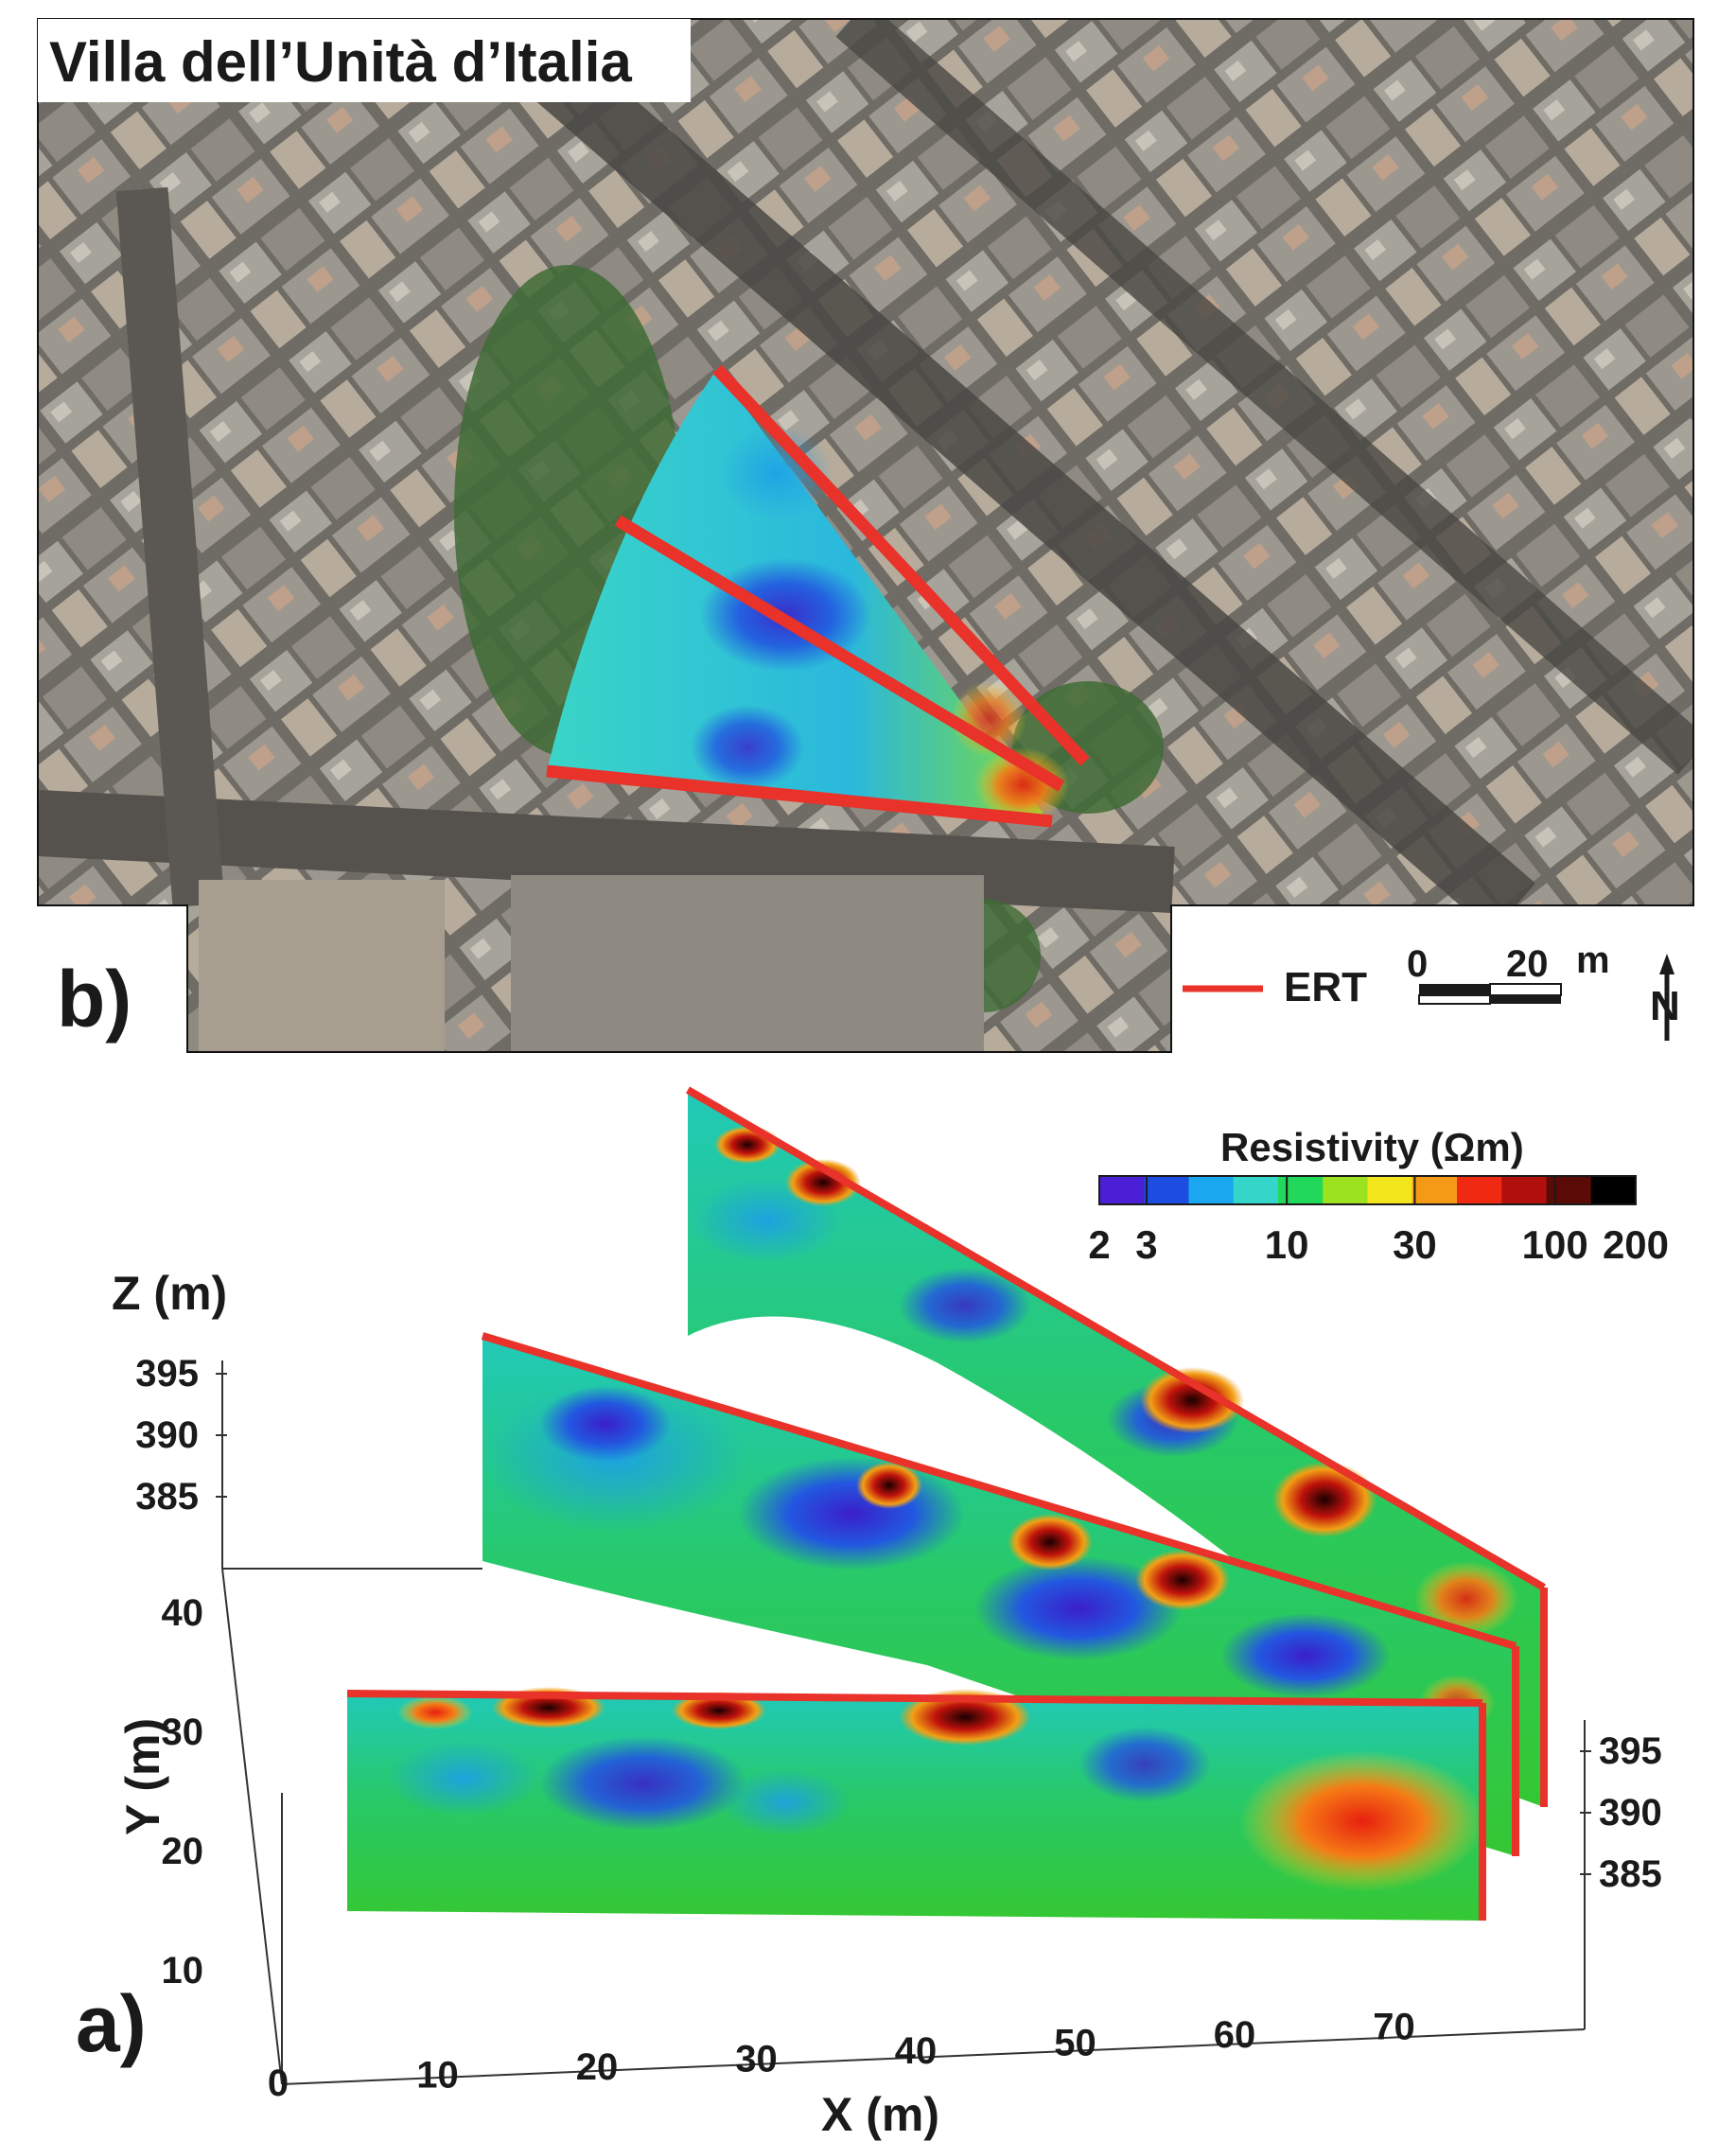  Describe the element at coordinates (916, 2051) in the screenshot. I see `x-tick-label: 40` at that location.